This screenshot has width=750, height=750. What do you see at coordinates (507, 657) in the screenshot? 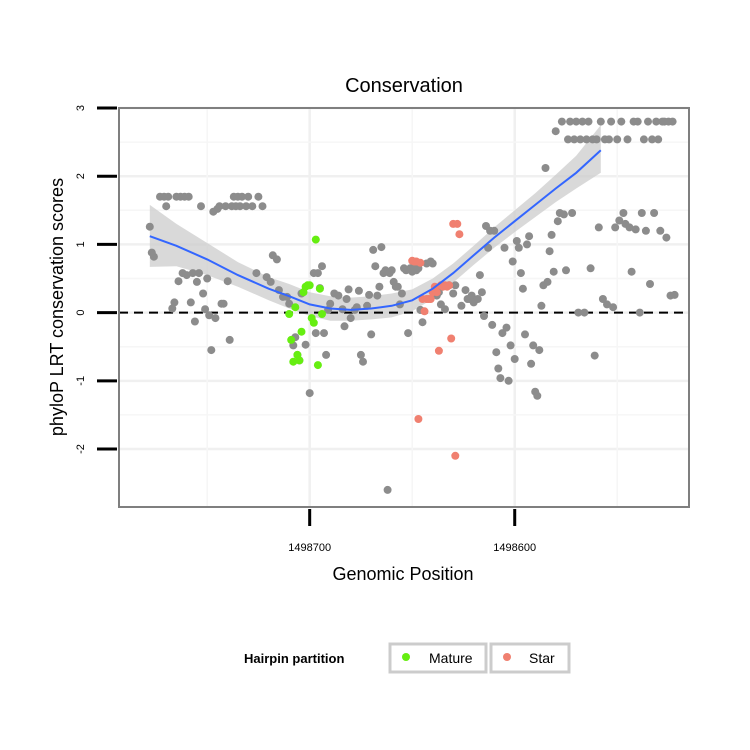
I see `legend-star-dot` at bounding box center [507, 657].